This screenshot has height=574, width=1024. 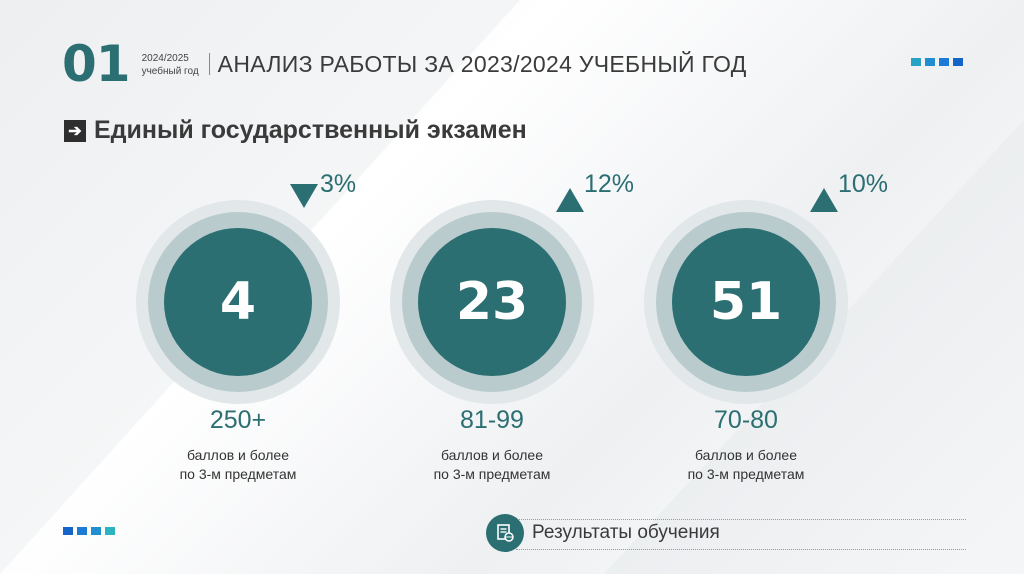 I want to click on section-number: 01, so click(x=96, y=64).